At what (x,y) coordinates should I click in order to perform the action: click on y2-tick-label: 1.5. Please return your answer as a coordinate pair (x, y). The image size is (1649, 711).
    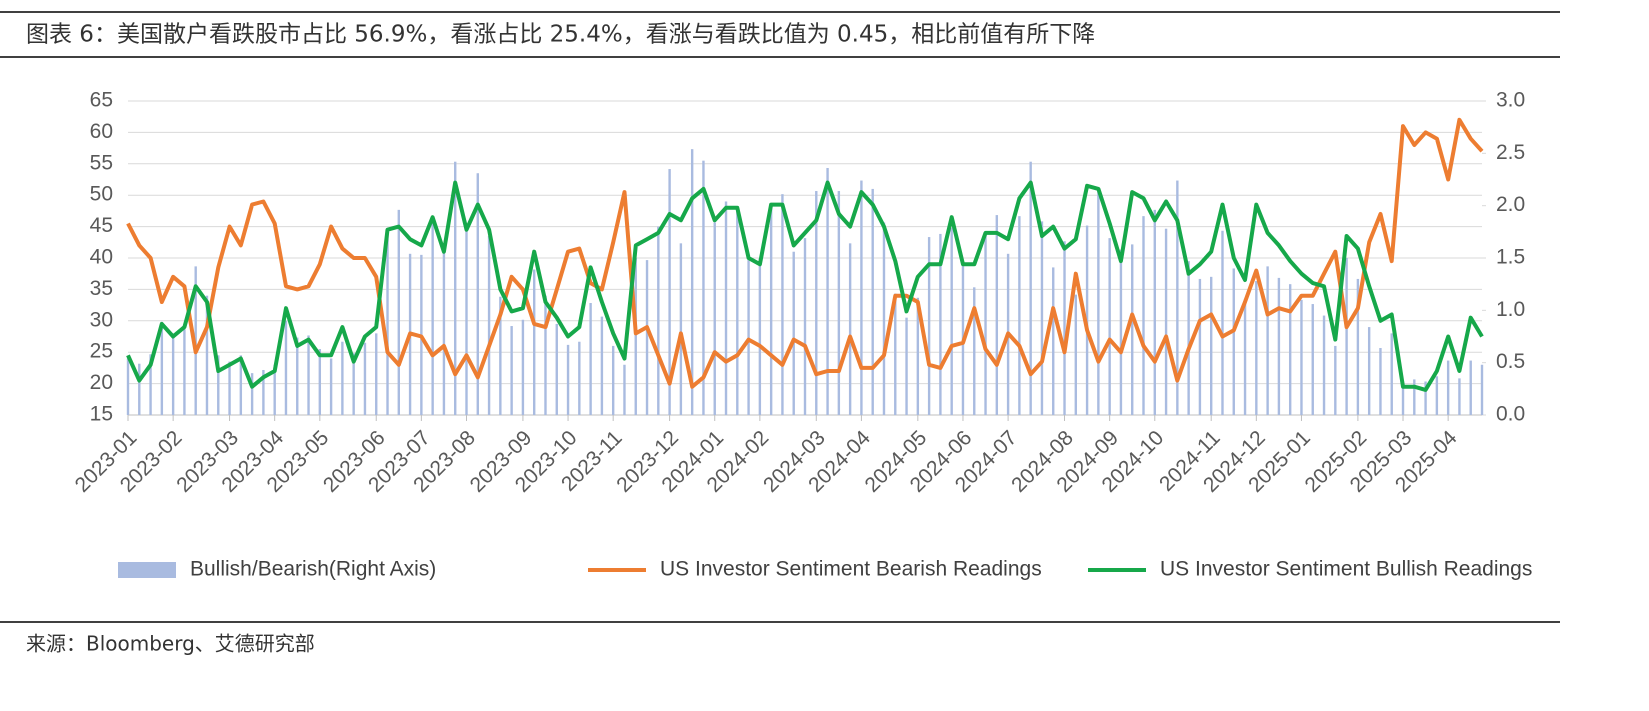
    Looking at the image, I should click on (1510, 257).